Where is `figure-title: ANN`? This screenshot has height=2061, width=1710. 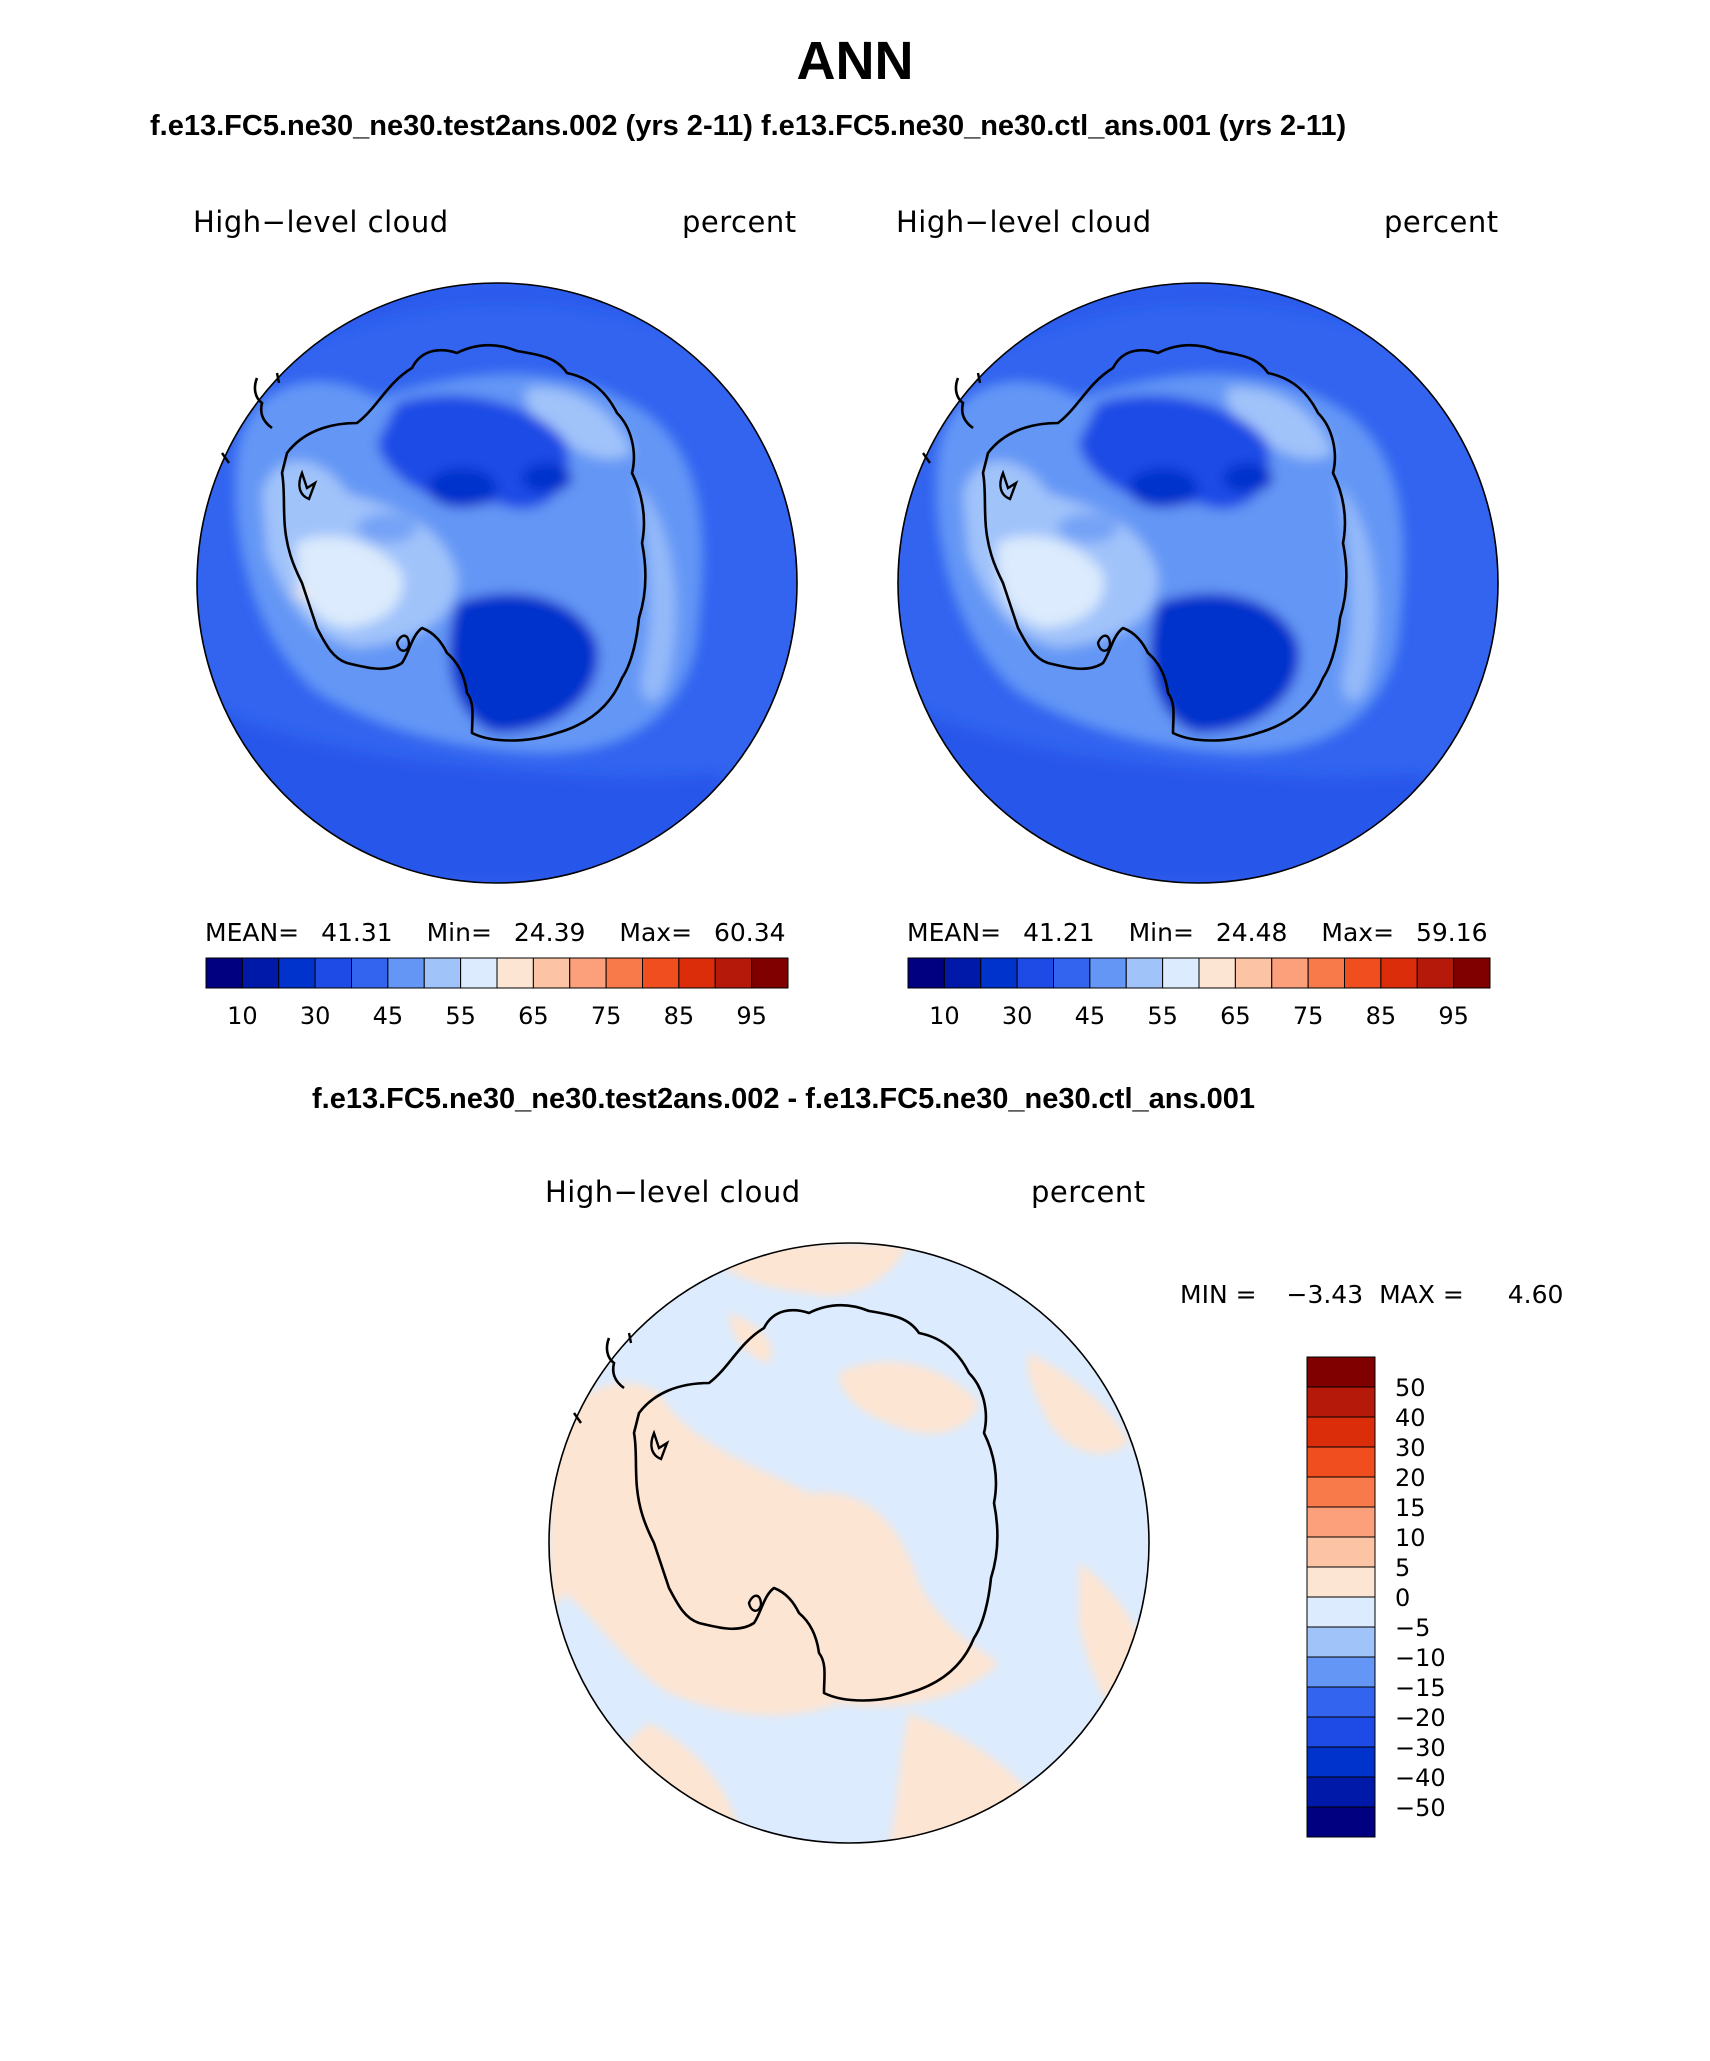
figure-title: ANN is located at coordinates (855, 61).